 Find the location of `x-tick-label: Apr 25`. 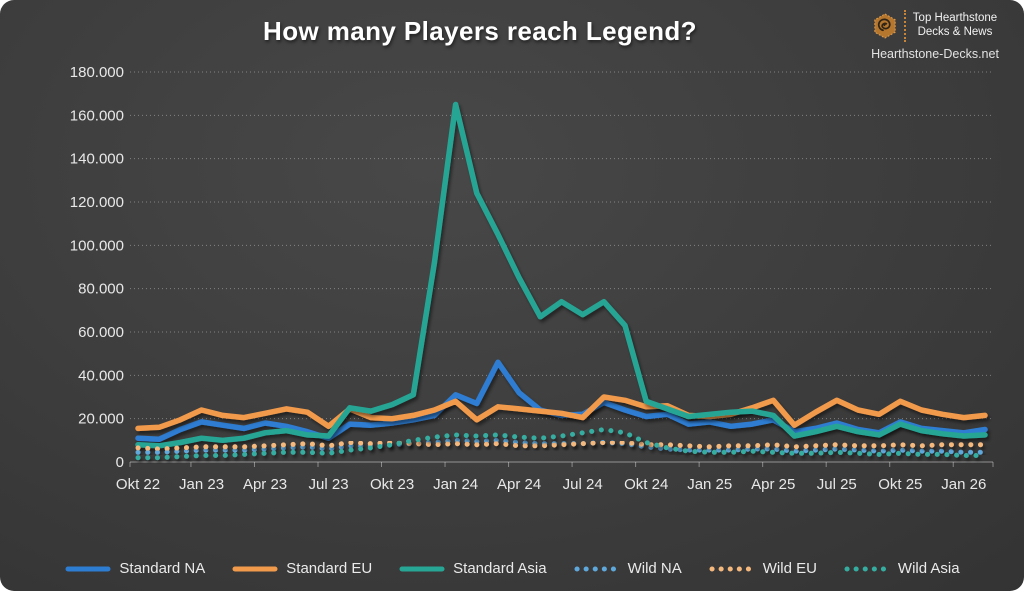

x-tick-label: Apr 25 is located at coordinates (773, 484).